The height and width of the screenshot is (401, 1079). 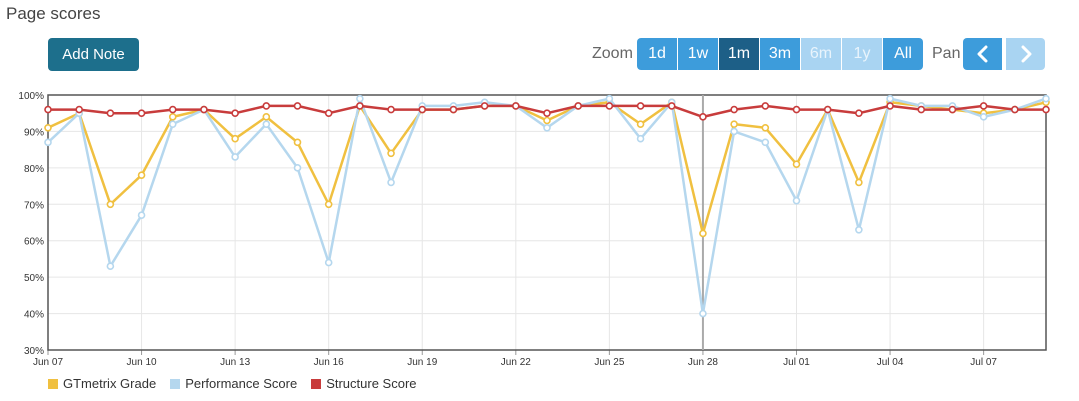 I want to click on chevron-right-icon, so click(x=1026, y=54).